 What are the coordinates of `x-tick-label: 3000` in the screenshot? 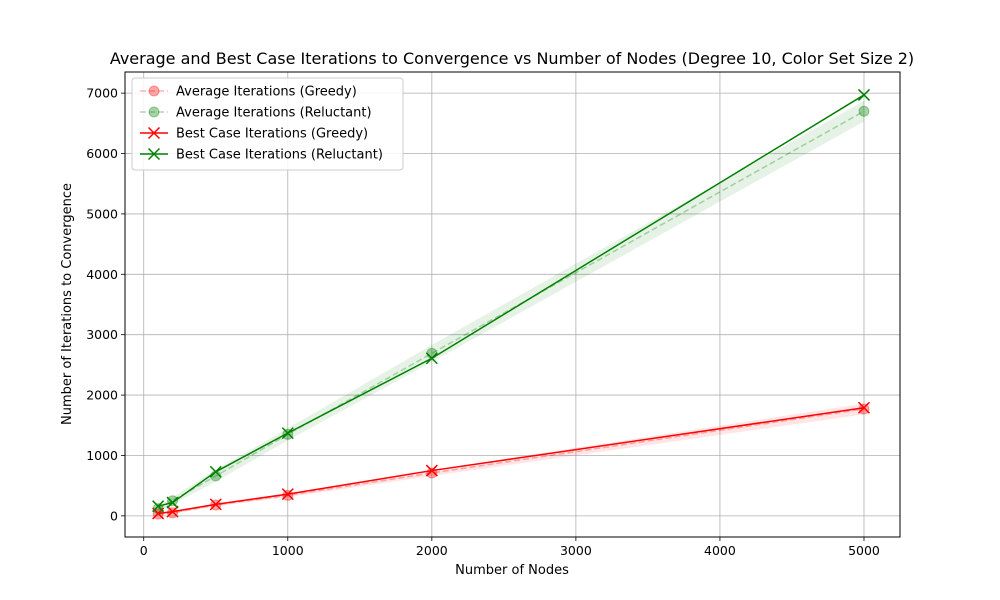 It's located at (576, 550).